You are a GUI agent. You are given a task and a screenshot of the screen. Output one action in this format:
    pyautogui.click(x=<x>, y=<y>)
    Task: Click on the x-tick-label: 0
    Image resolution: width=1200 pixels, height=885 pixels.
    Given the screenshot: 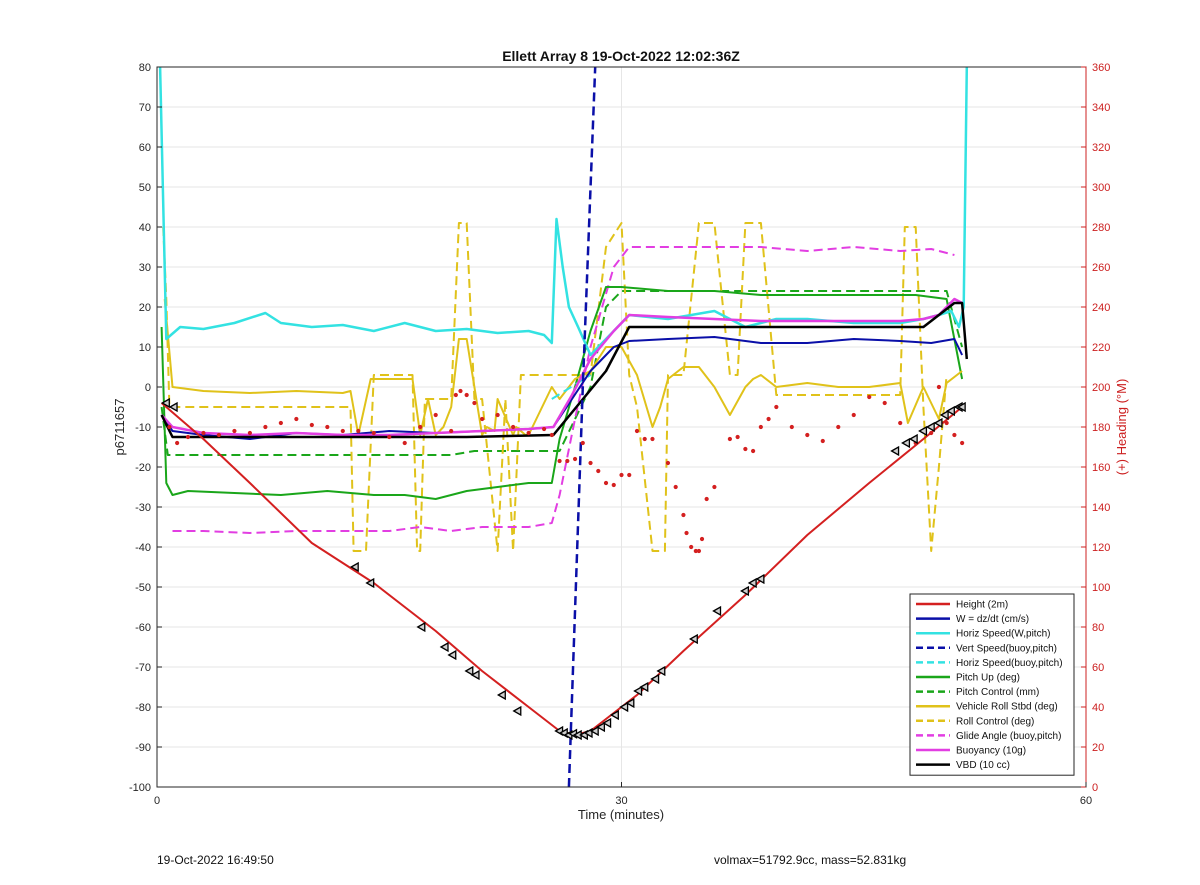 What is the action you would take?
    pyautogui.click(x=157, y=801)
    